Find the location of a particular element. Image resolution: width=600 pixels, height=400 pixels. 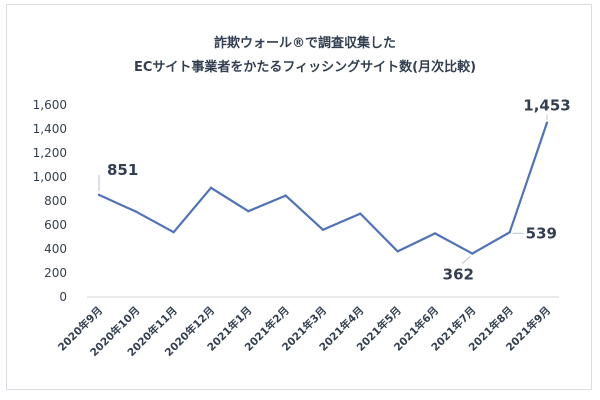

y-tick-label: 1,200 is located at coordinates (50, 153).